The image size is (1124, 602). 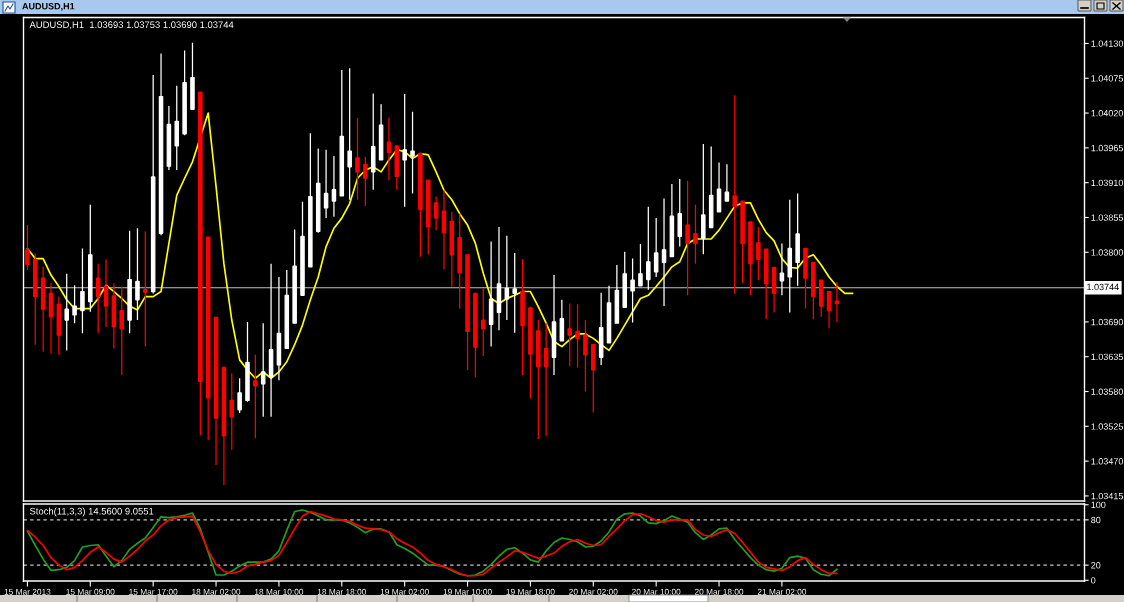 What do you see at coordinates (1098, 505) in the screenshot?
I see `y-tick-label: 100` at bounding box center [1098, 505].